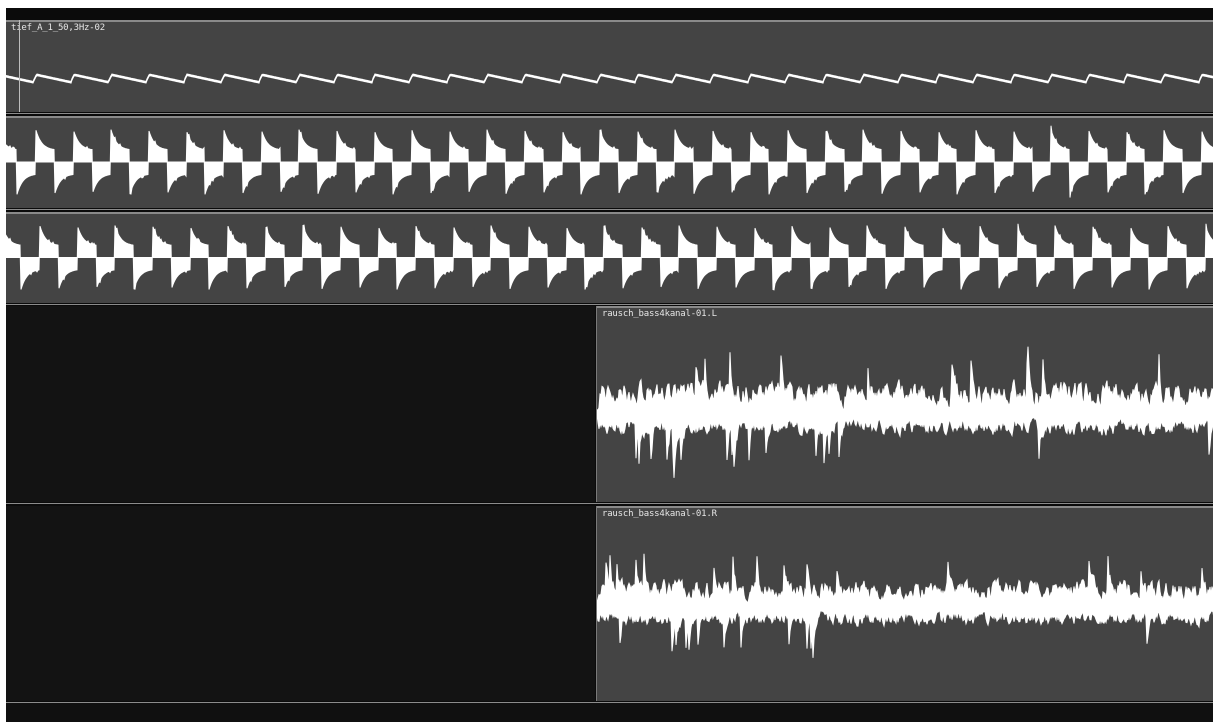 The width and height of the screenshot is (1213, 722). Describe the element at coordinates (659, 314) in the screenshot. I see `region-name-label: rausch_bass4kanal-01.L` at that location.